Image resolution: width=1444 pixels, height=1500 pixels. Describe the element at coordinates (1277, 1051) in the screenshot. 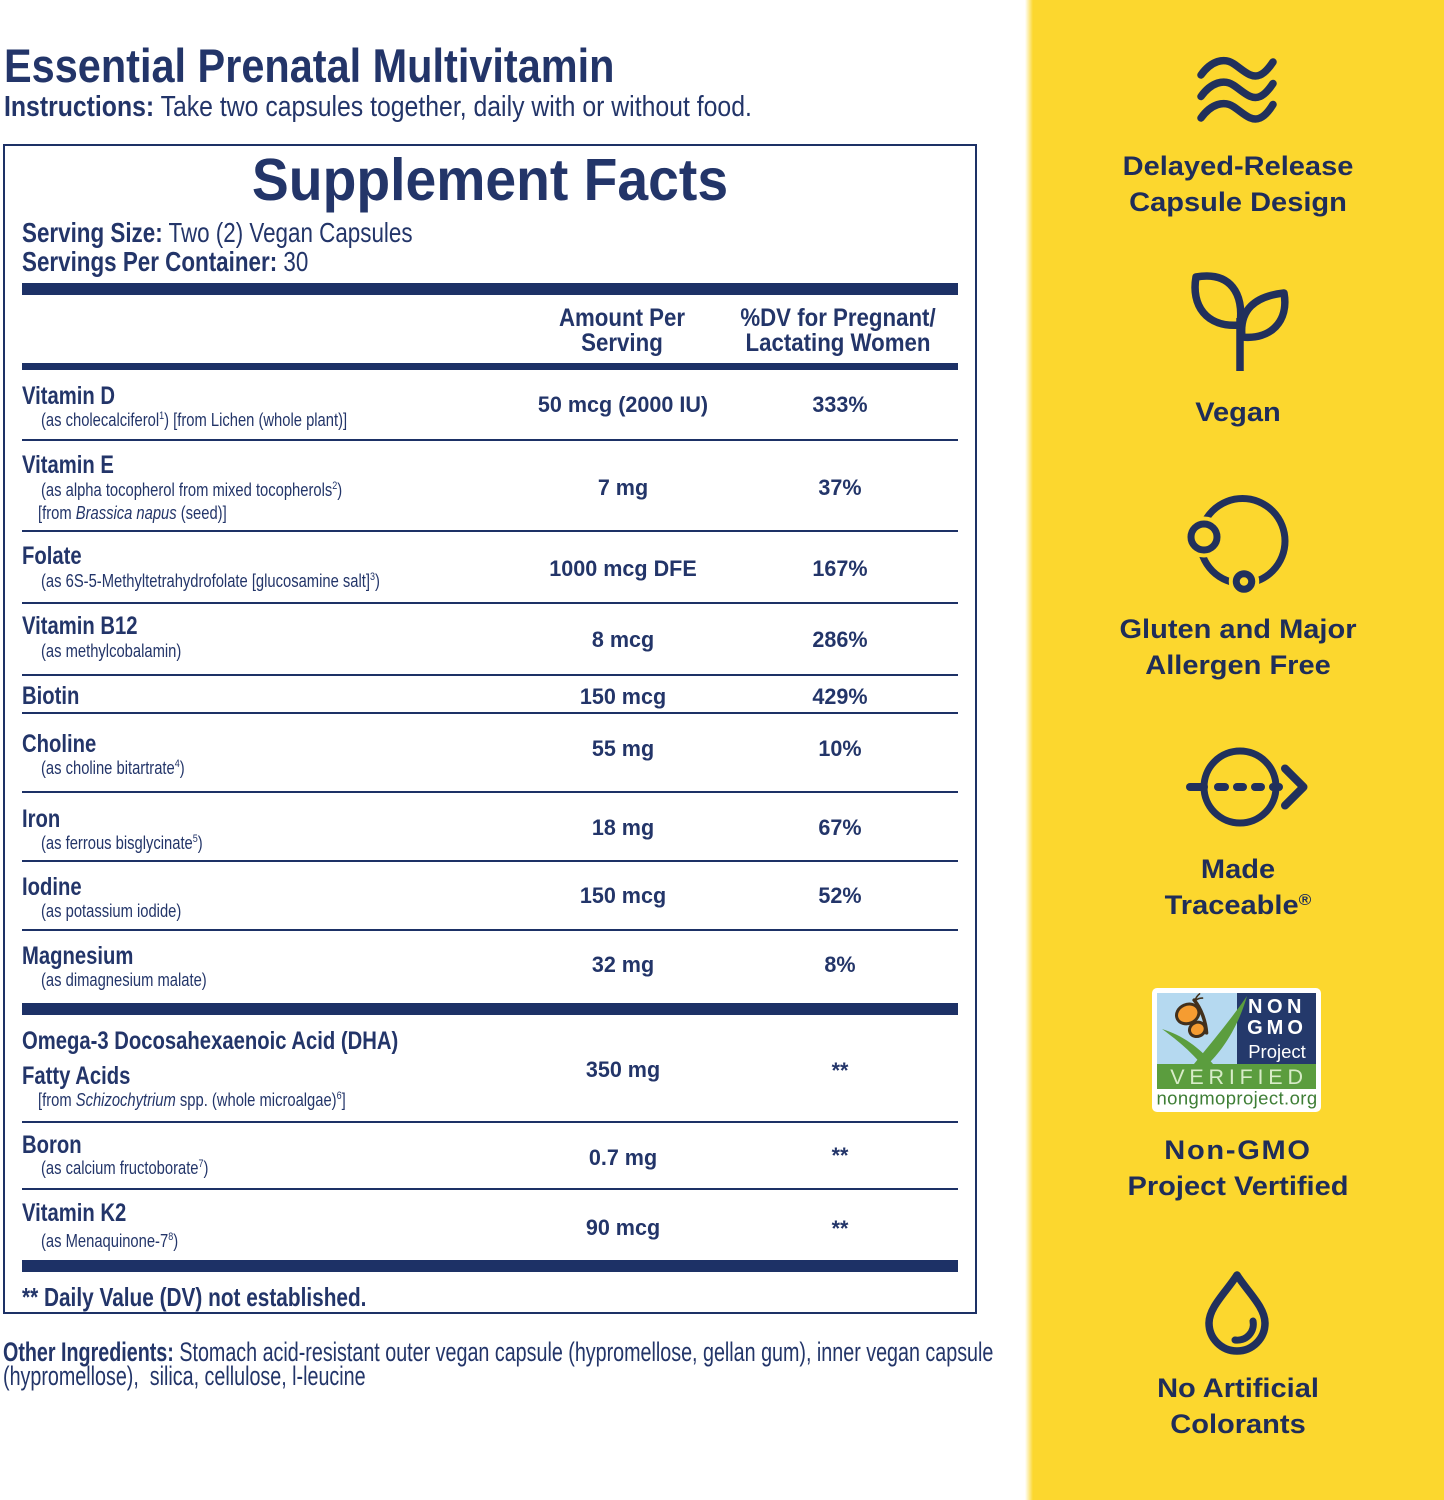

I see `svg-text: Project` at that location.